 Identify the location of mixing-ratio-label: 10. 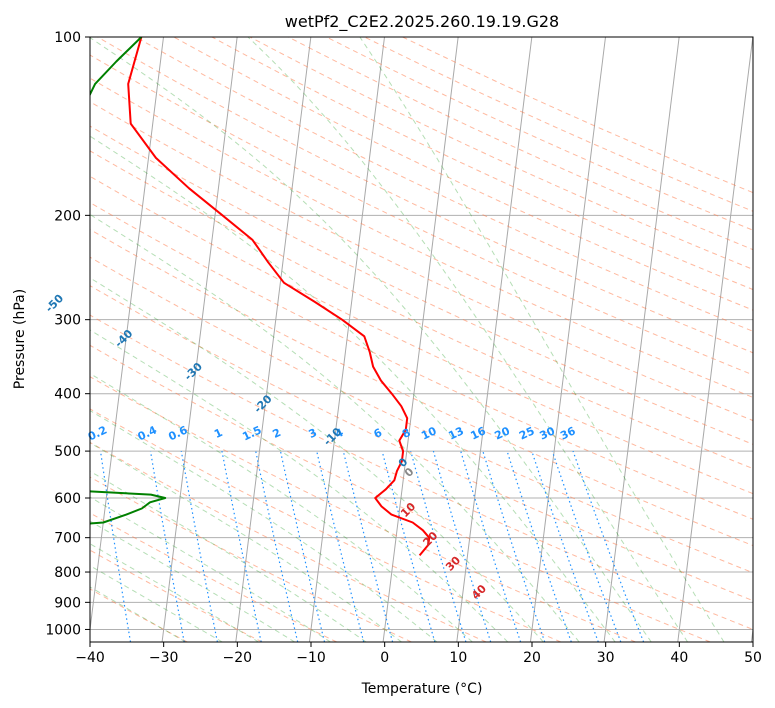
(429, 433).